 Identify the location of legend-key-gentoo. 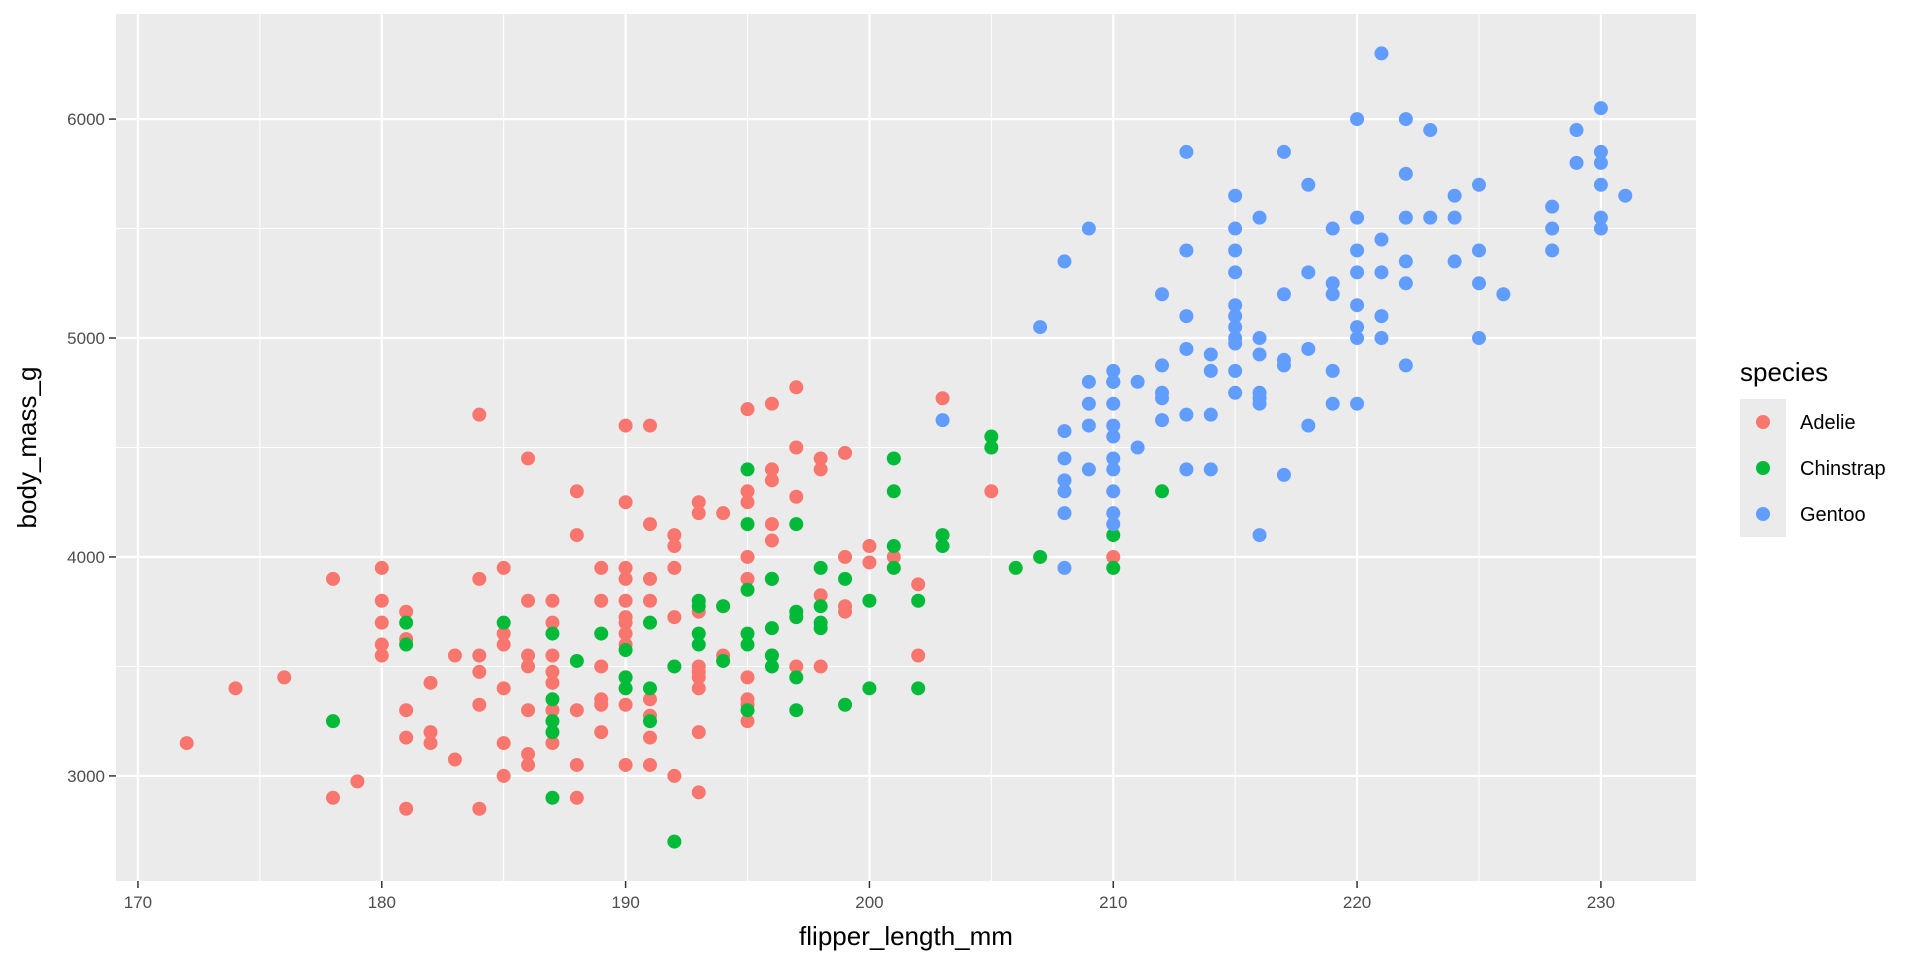
(1763, 514).